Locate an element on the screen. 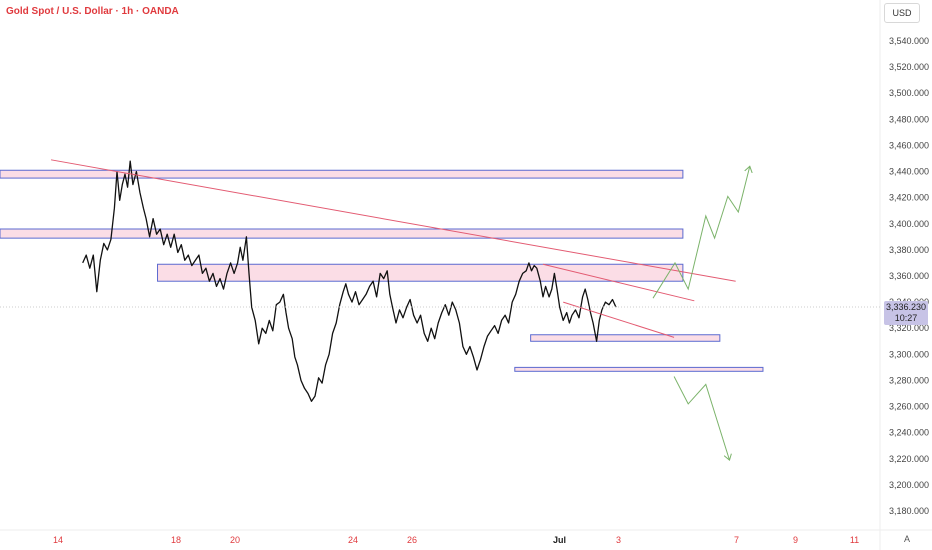  x-tick-label: 18 is located at coordinates (176, 540).